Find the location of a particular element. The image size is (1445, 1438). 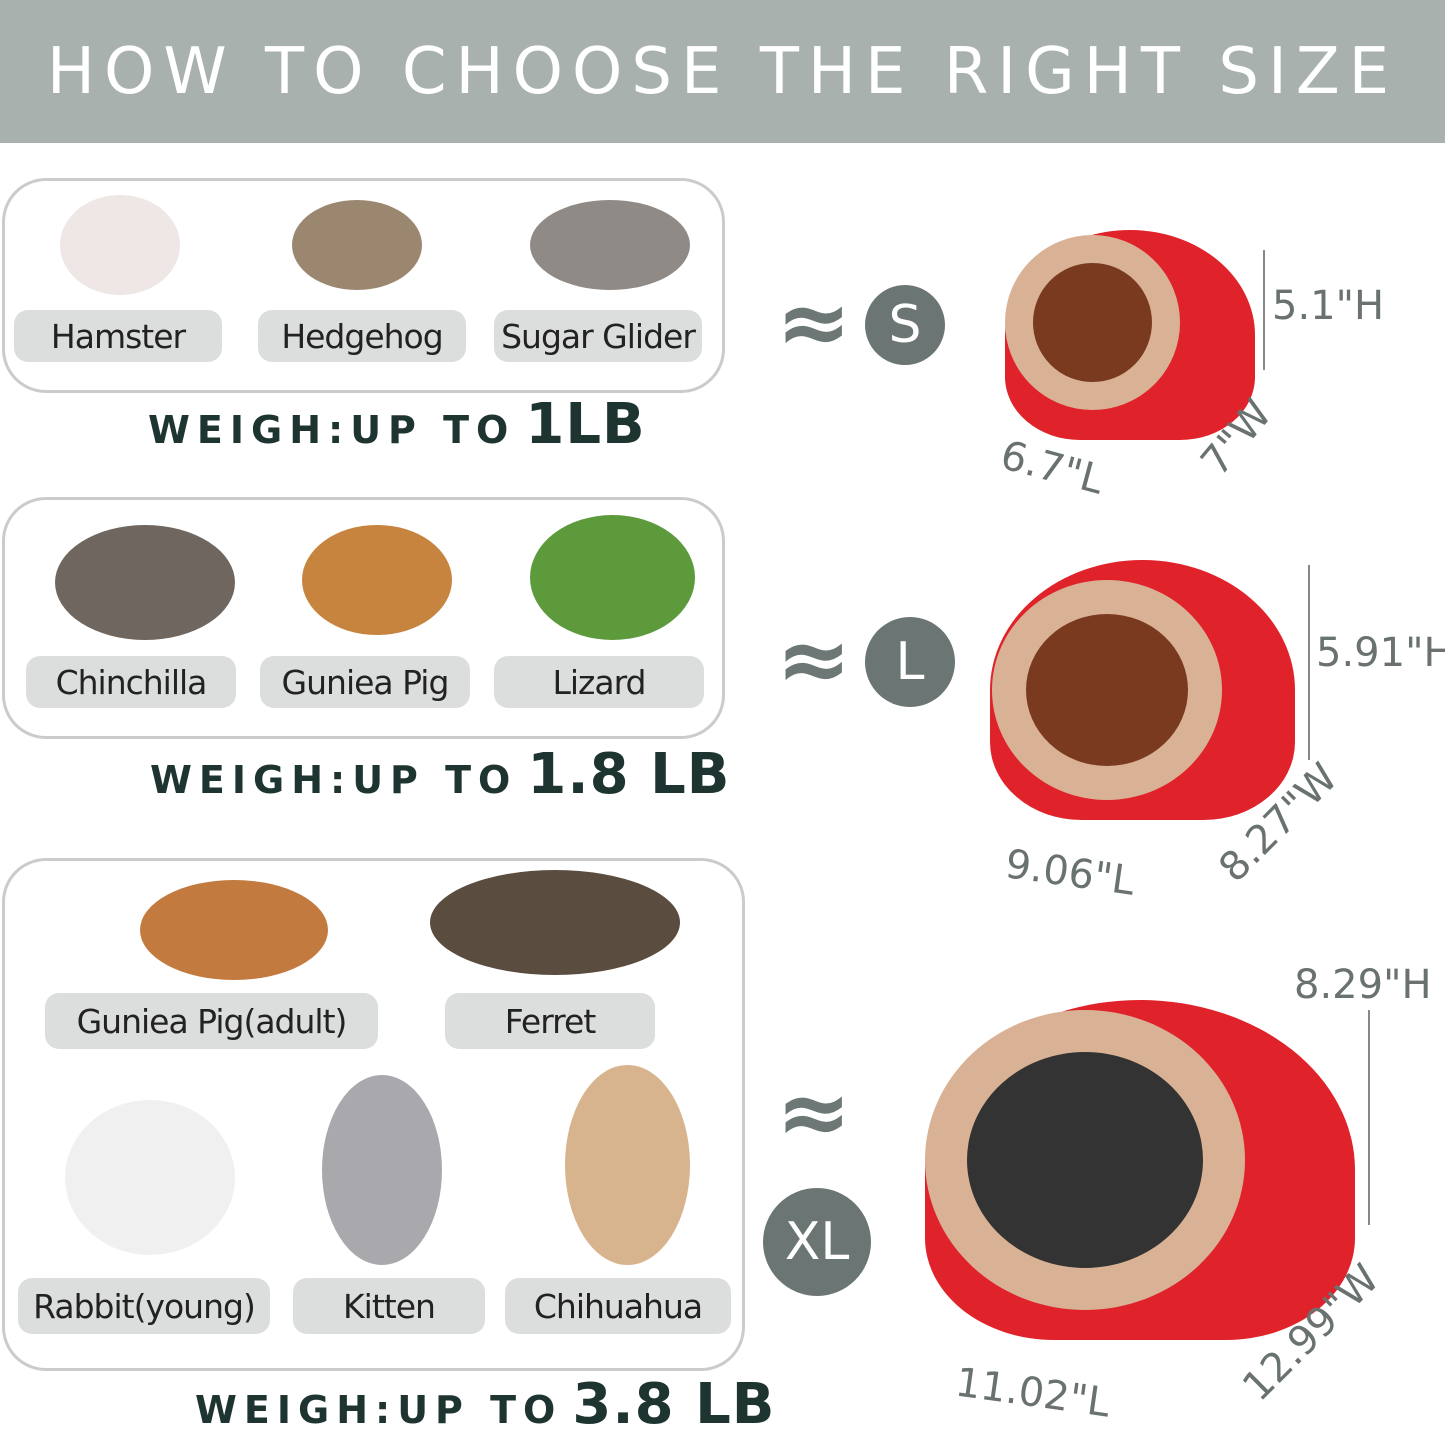

hamster-image is located at coordinates (120, 245).